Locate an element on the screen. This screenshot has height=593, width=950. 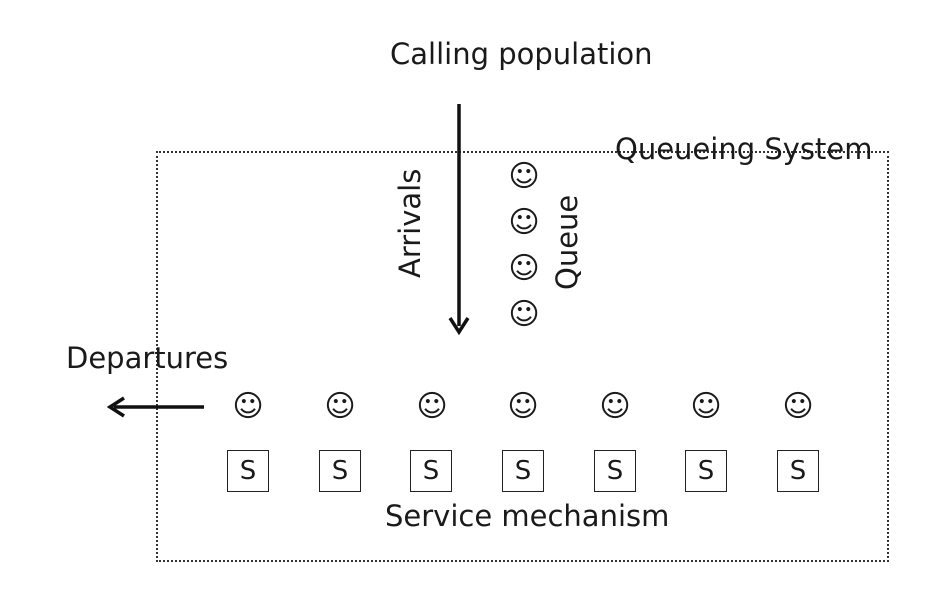
arrow-down-icon is located at coordinates (459, 220).